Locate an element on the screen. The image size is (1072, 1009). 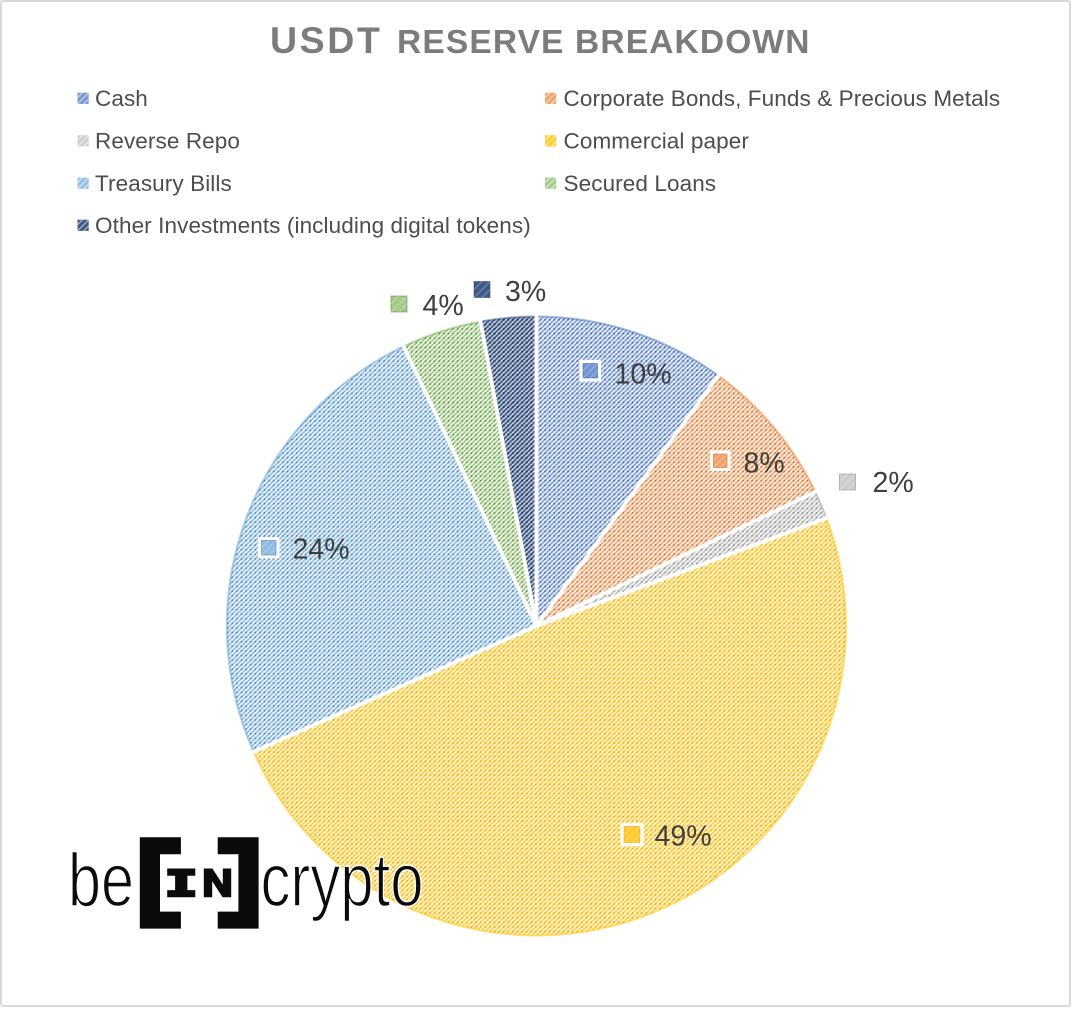
svg-text: 8% is located at coordinates (764, 464).